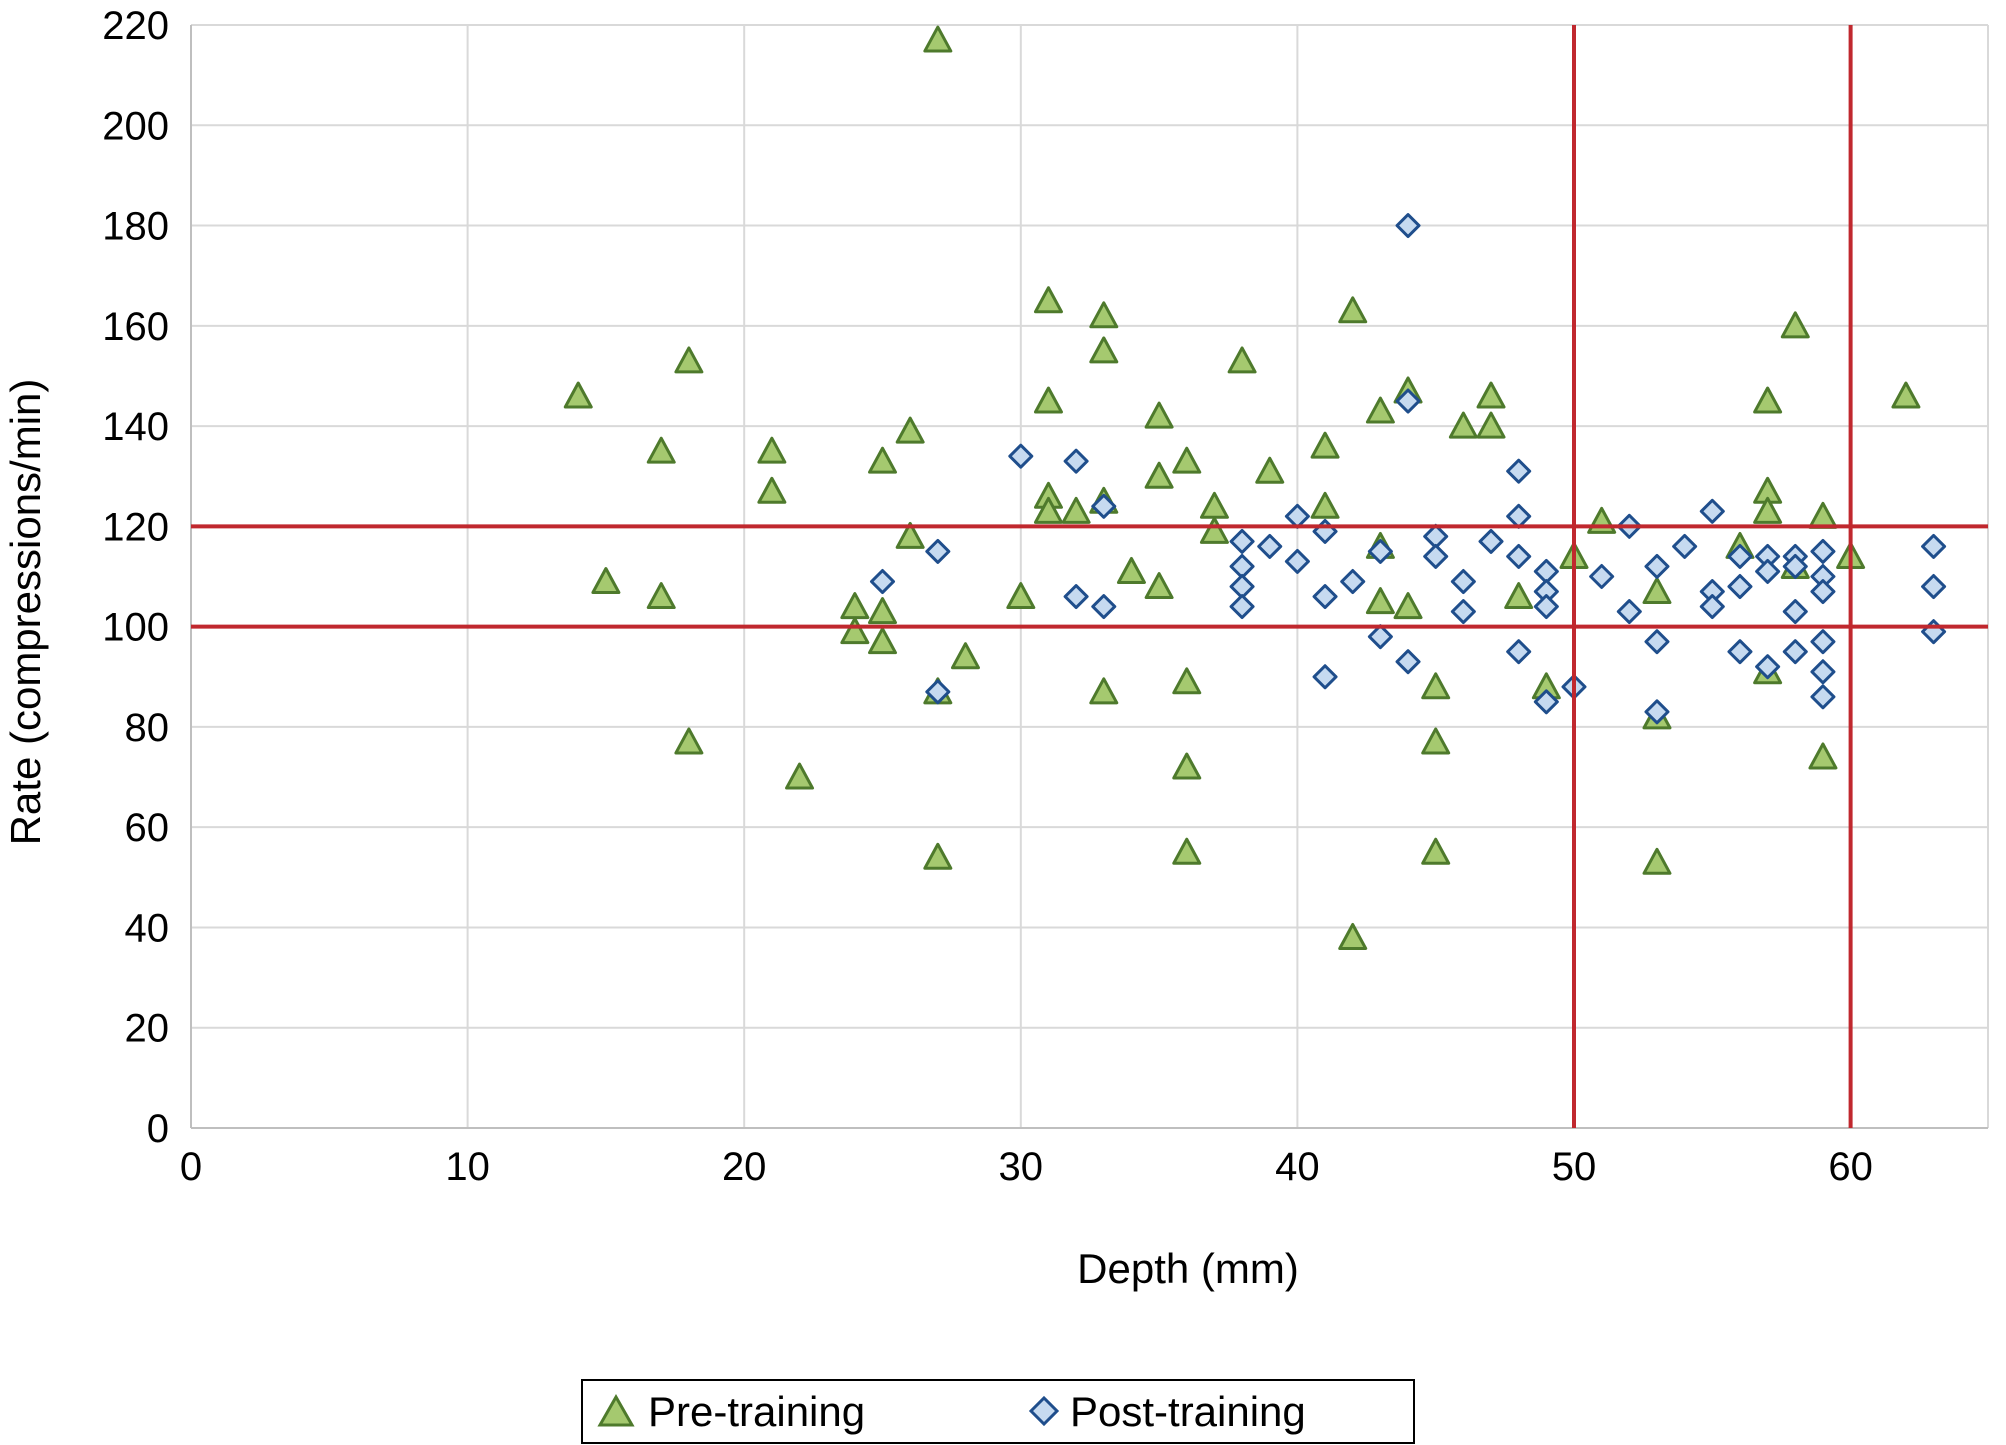 Image resolution: width=2006 pixels, height=1445 pixels. What do you see at coordinates (135, 227) in the screenshot?
I see `y-tick-label-180: 180` at bounding box center [135, 227].